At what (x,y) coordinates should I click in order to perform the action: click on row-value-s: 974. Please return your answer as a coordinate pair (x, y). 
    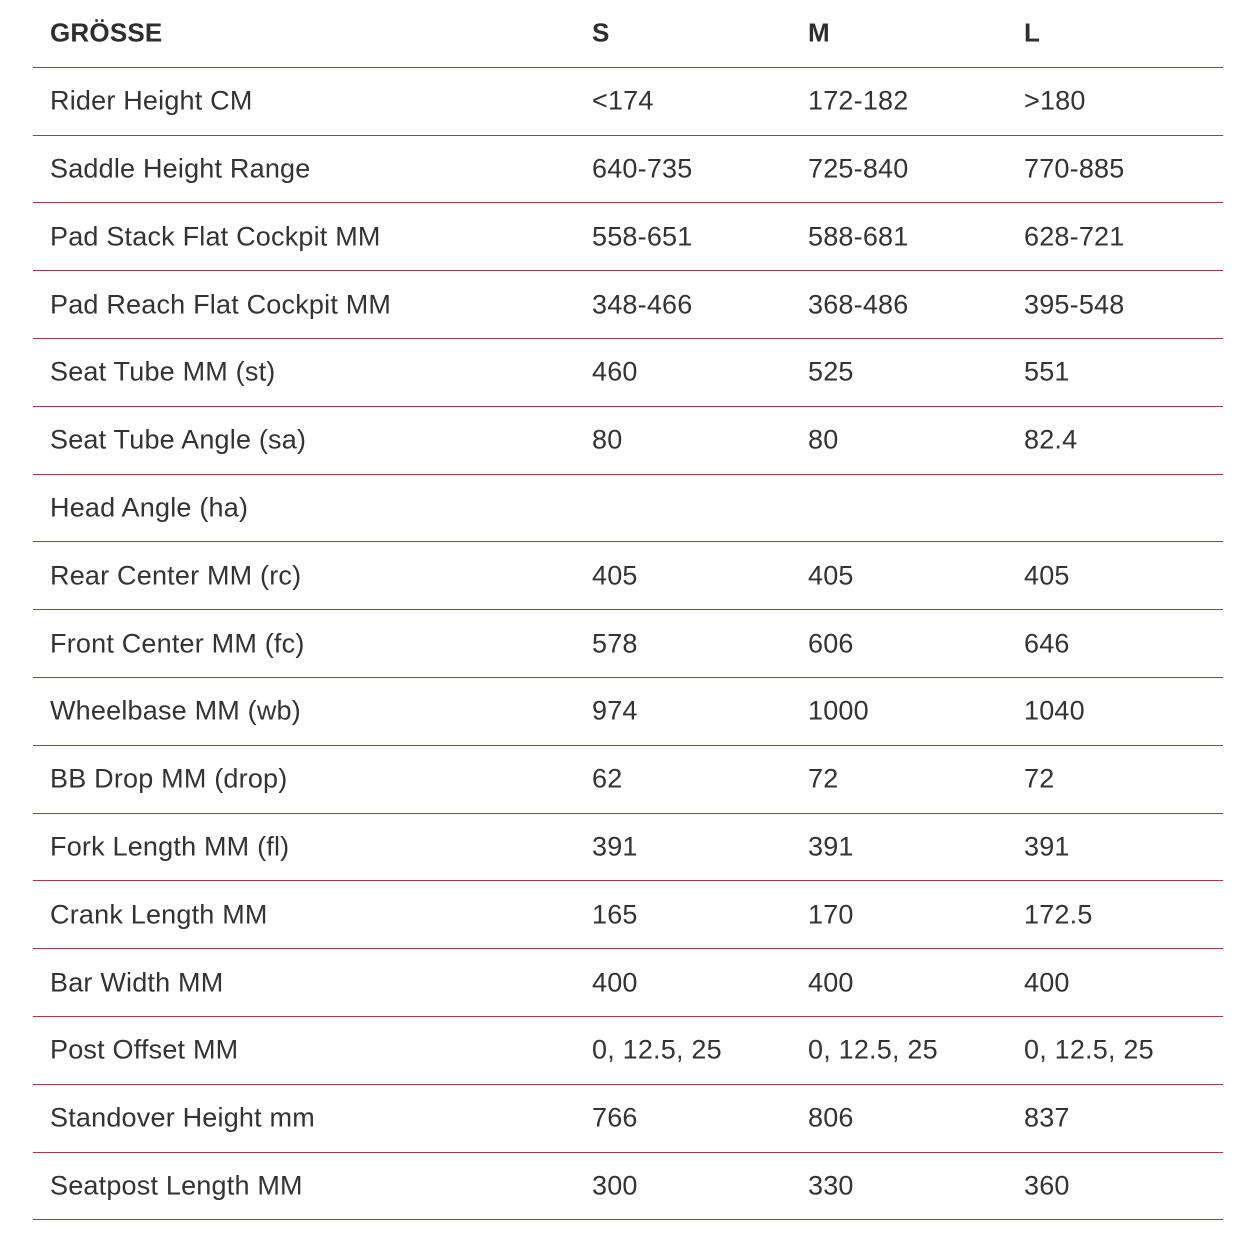
    Looking at the image, I should click on (615, 710).